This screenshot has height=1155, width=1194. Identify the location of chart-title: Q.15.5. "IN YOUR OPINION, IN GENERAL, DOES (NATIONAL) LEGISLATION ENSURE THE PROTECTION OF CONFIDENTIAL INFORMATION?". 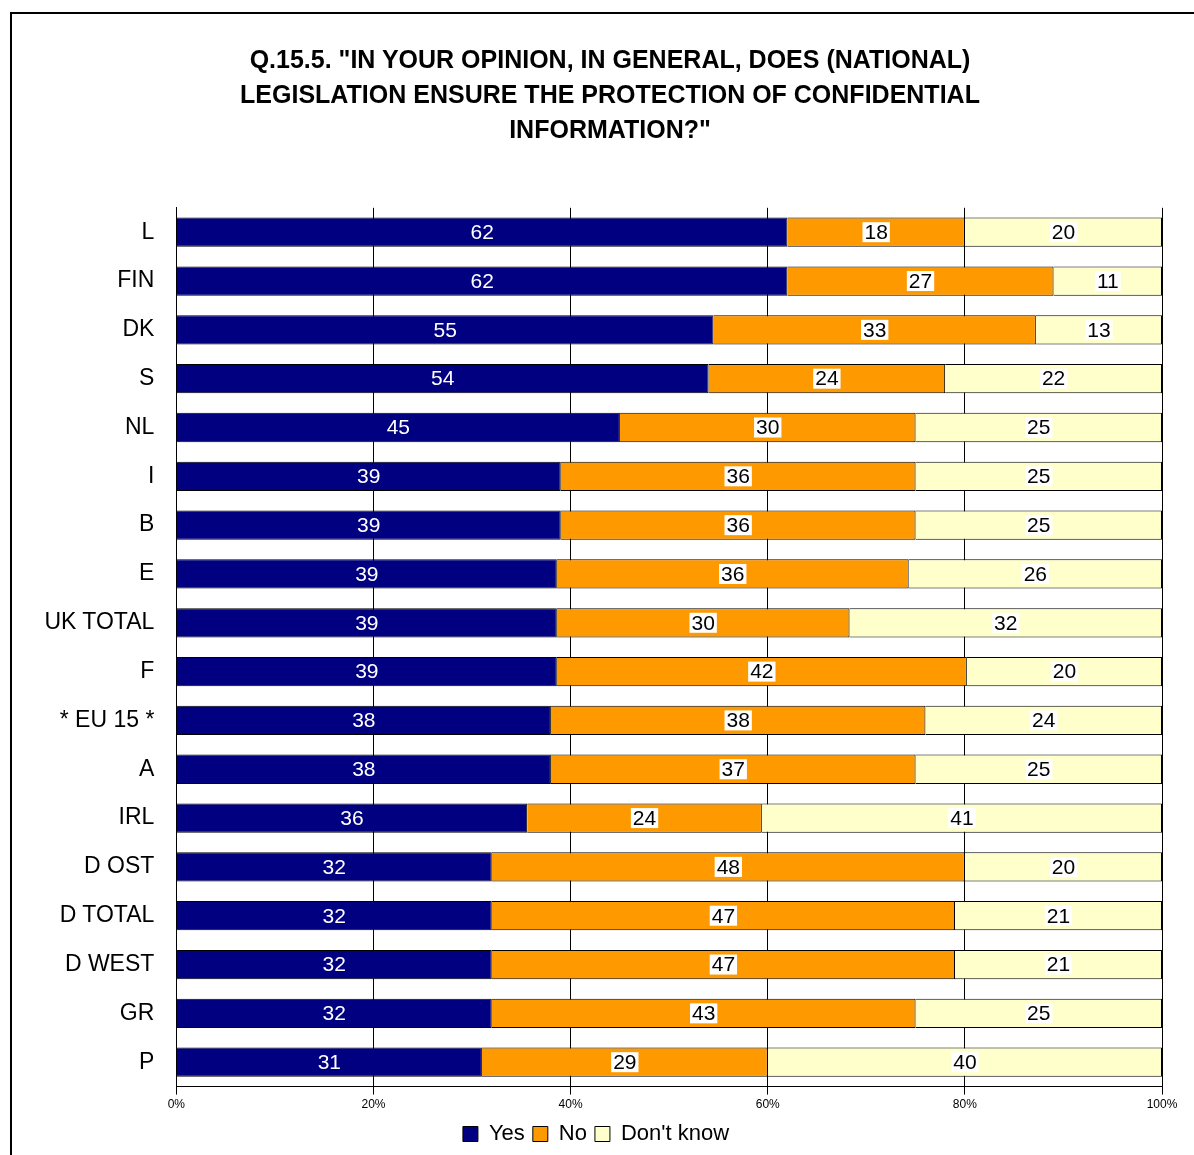
(610, 94).